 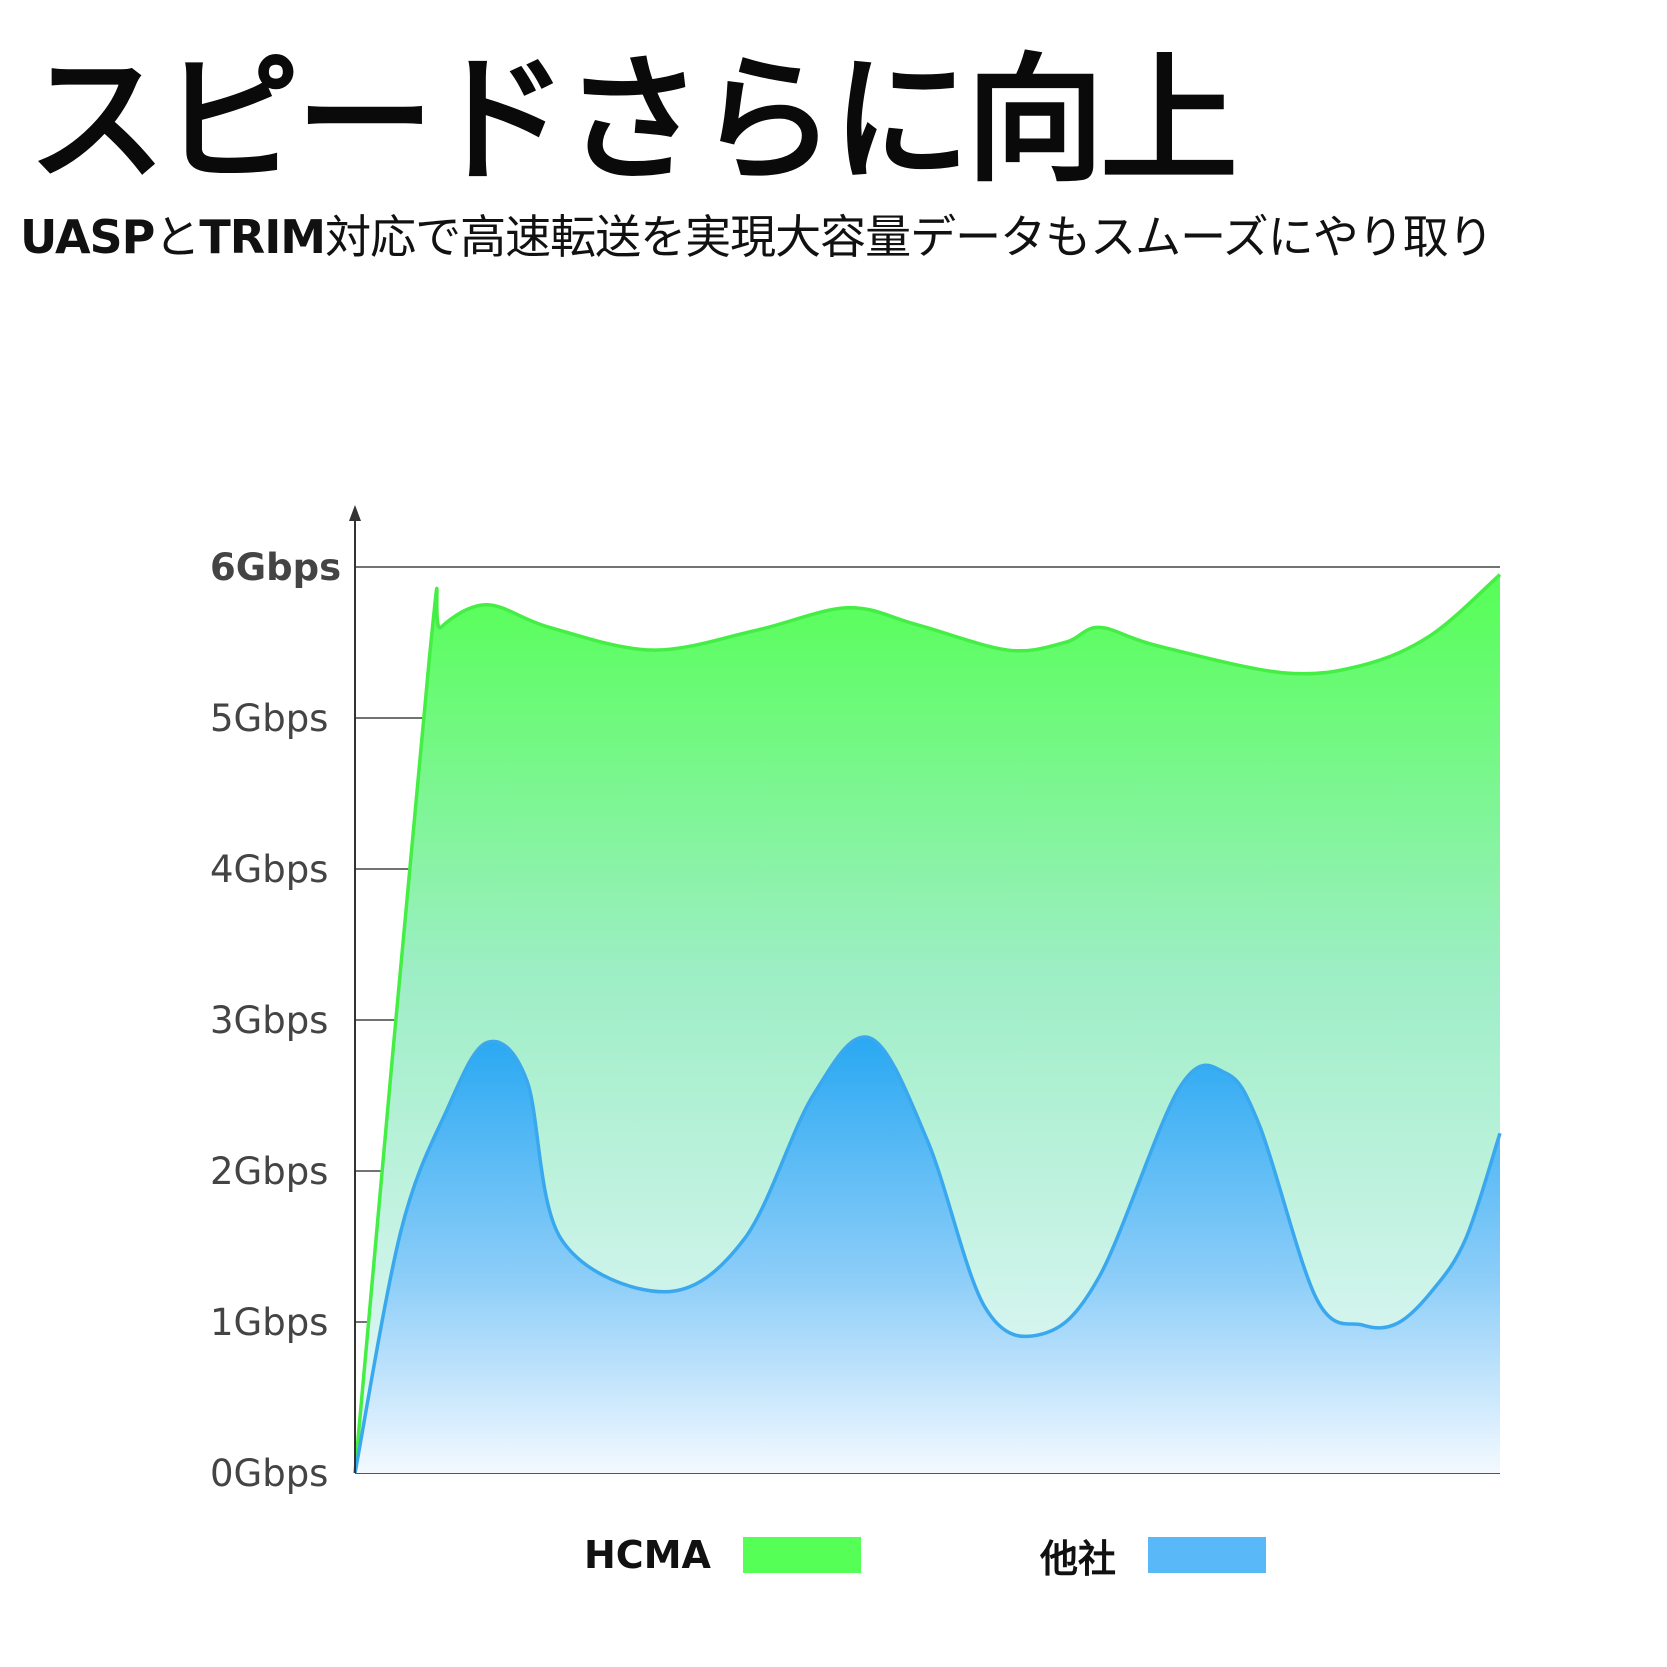 I want to click on legend-label-other: 他社, so click(x=1078, y=1558).